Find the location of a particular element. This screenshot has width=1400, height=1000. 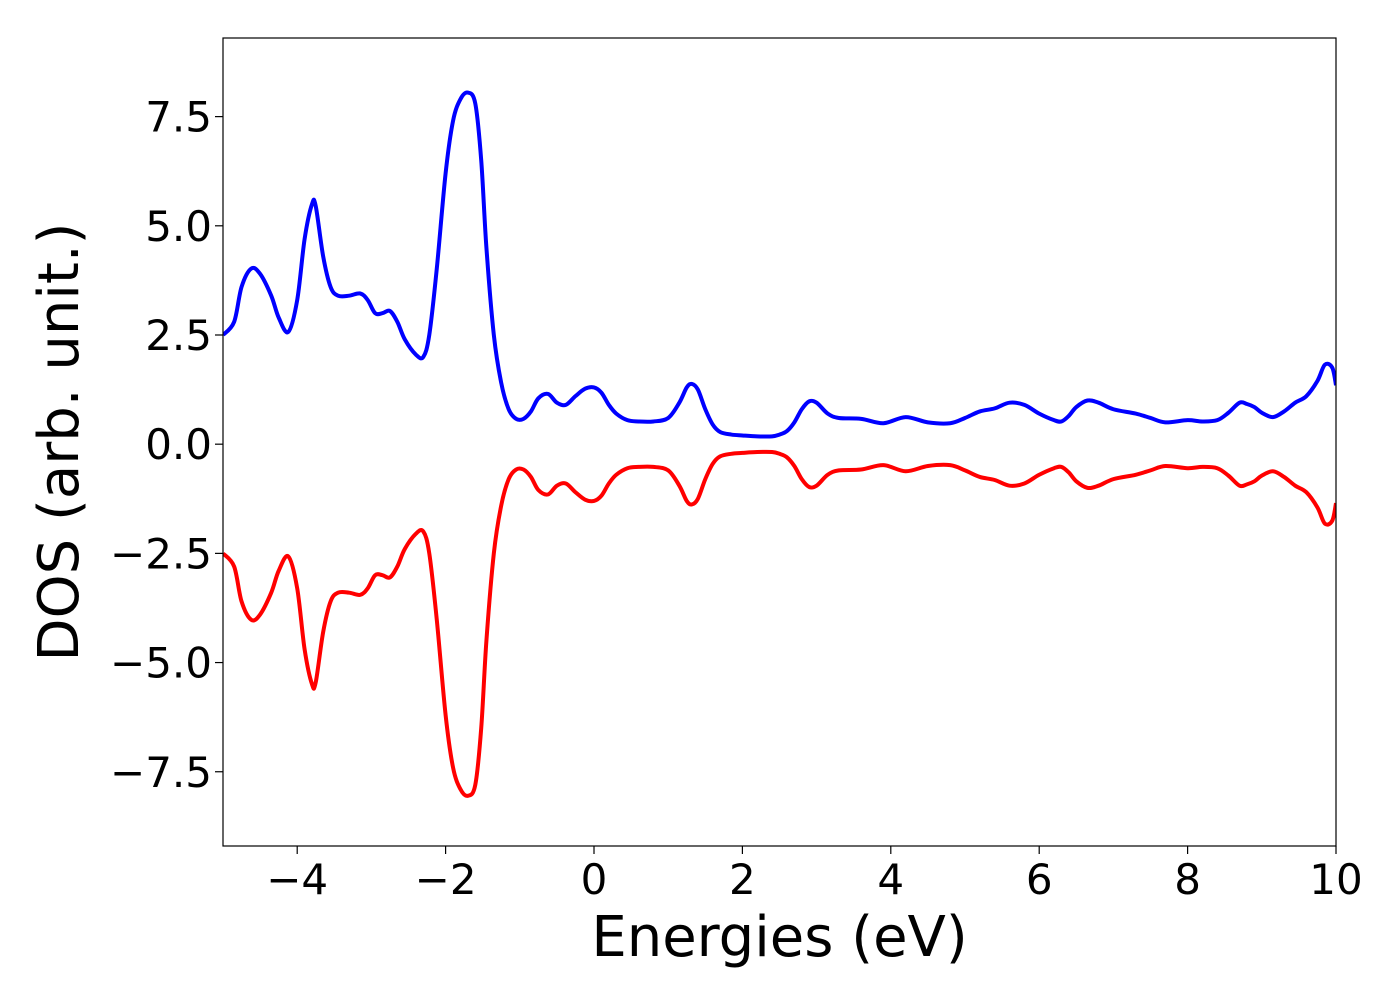

x-tick-label: −4 is located at coordinates (297, 879).